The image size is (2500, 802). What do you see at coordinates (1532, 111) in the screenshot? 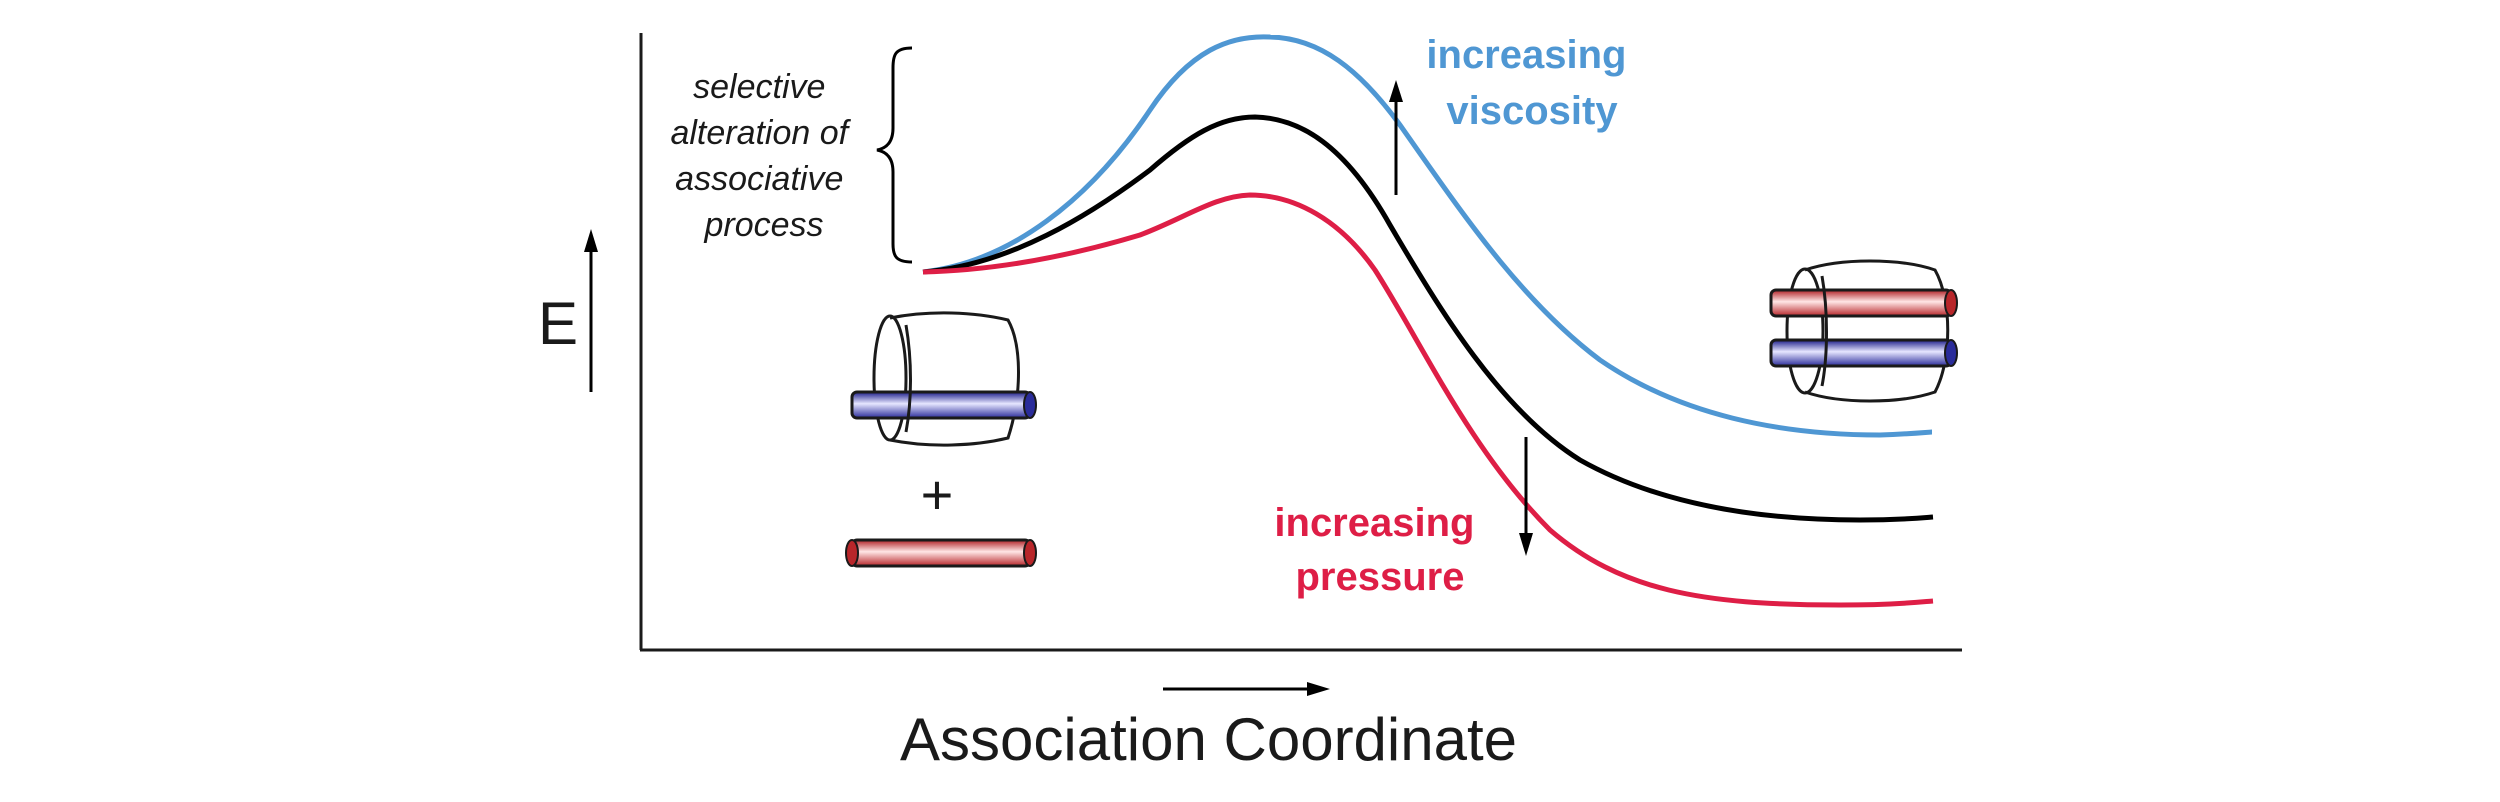
I see `viscosity-line-2: viscosity` at bounding box center [1532, 111].